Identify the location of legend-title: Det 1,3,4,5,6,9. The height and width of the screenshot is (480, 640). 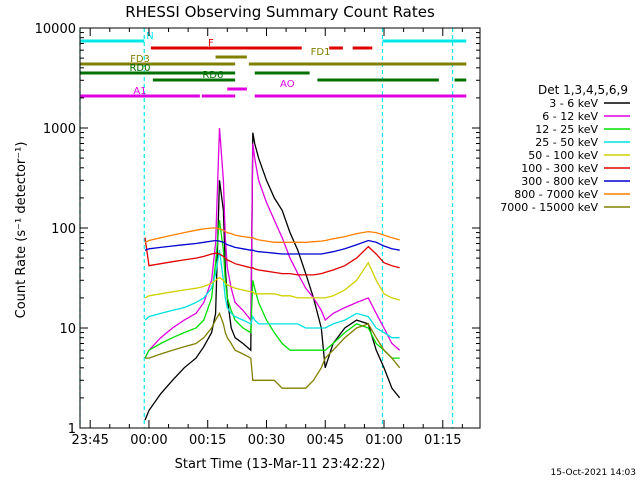
(583, 90).